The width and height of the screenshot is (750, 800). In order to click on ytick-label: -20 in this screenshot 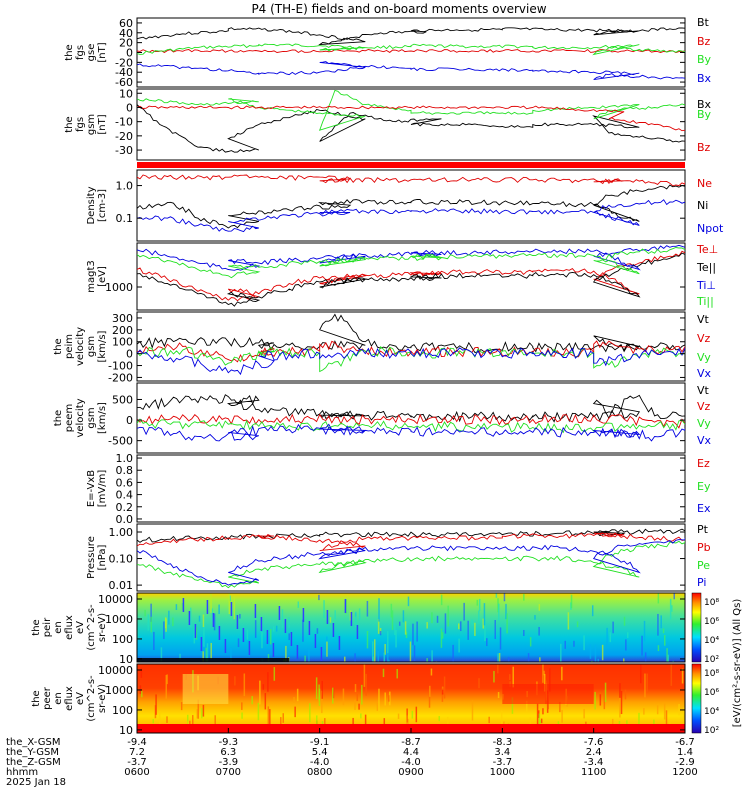, I will do `click(124, 136)`.